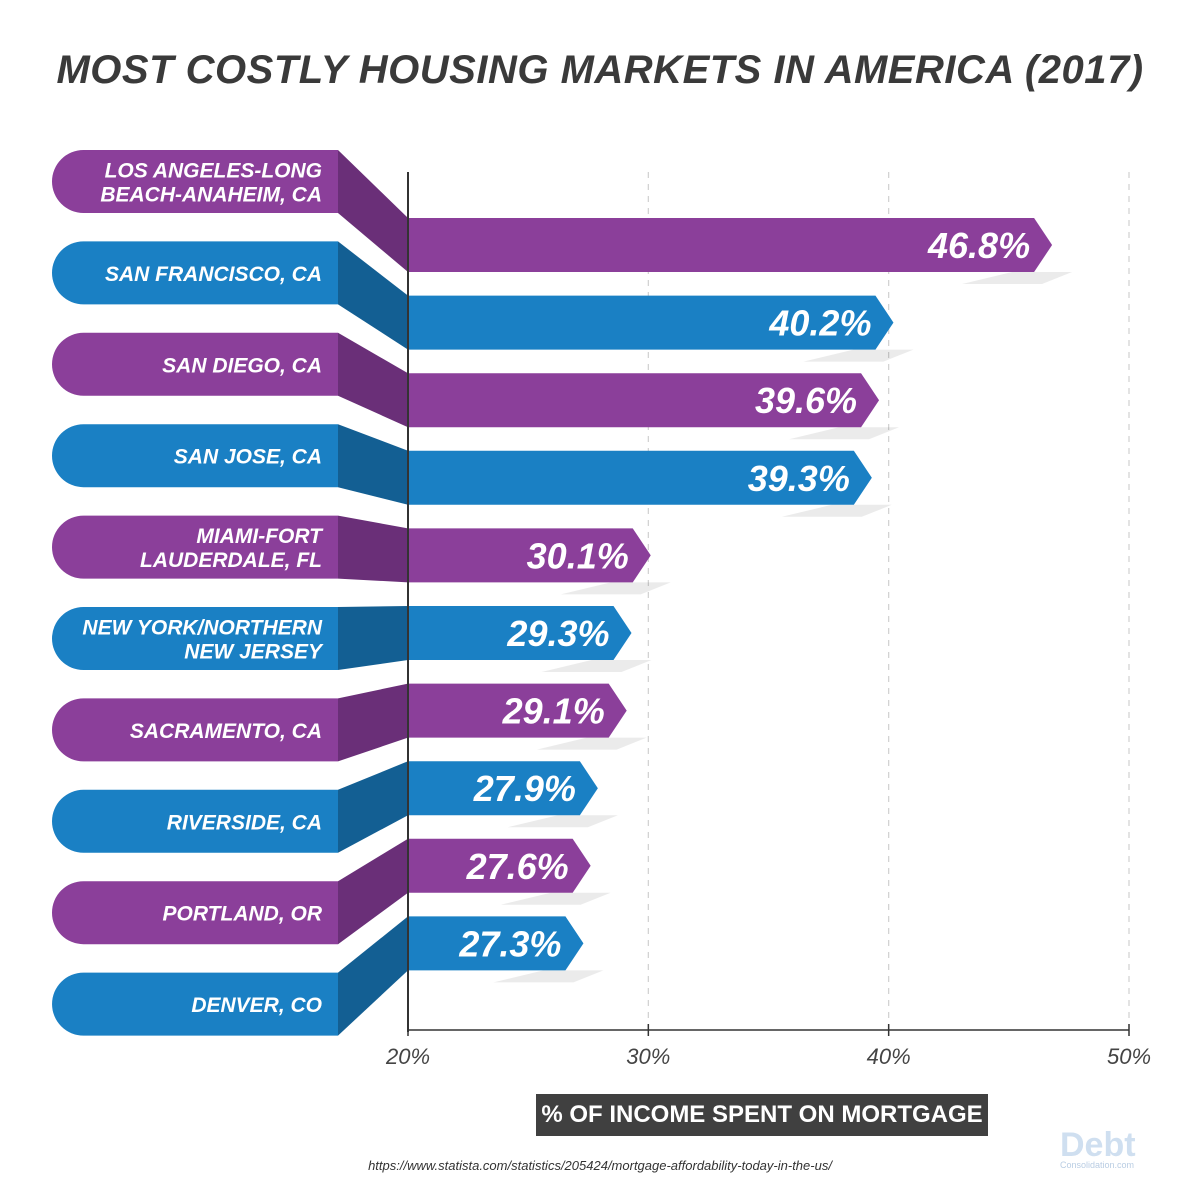 The height and width of the screenshot is (1197, 1200). What do you see at coordinates (1097, 1165) in the screenshot?
I see `logo-subtext: Consolidation.com` at bounding box center [1097, 1165].